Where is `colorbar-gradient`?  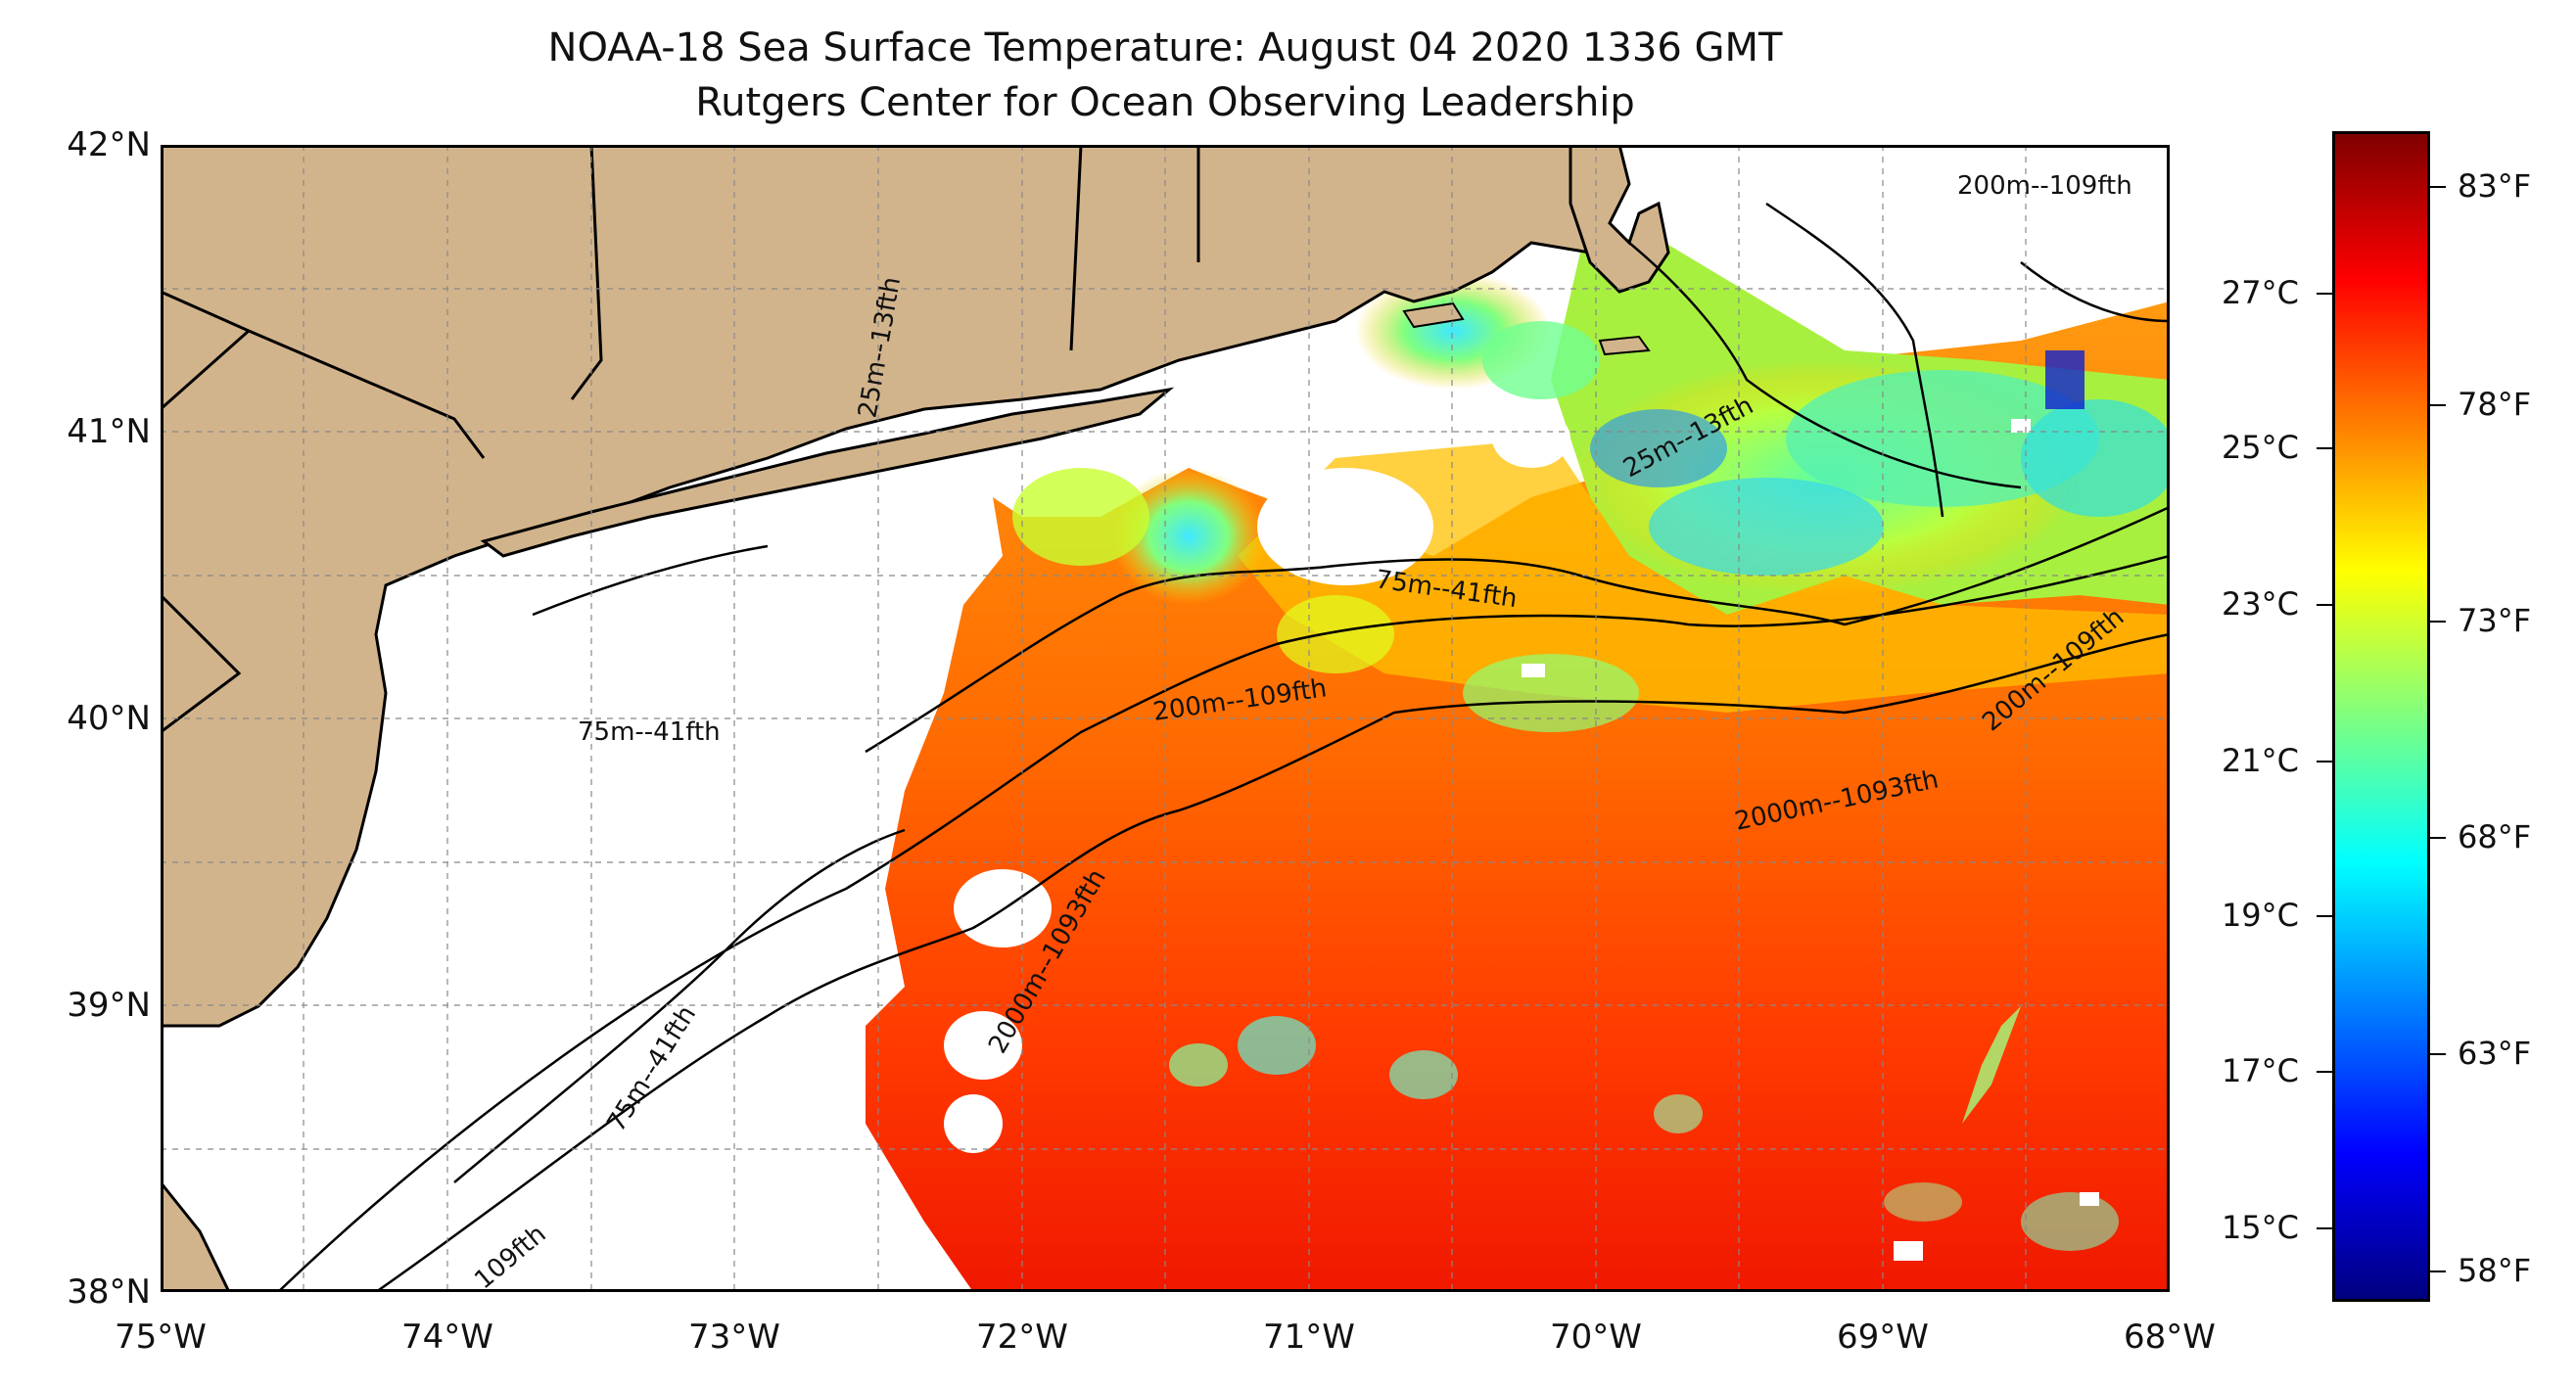
colorbar-gradient is located at coordinates (2381, 716).